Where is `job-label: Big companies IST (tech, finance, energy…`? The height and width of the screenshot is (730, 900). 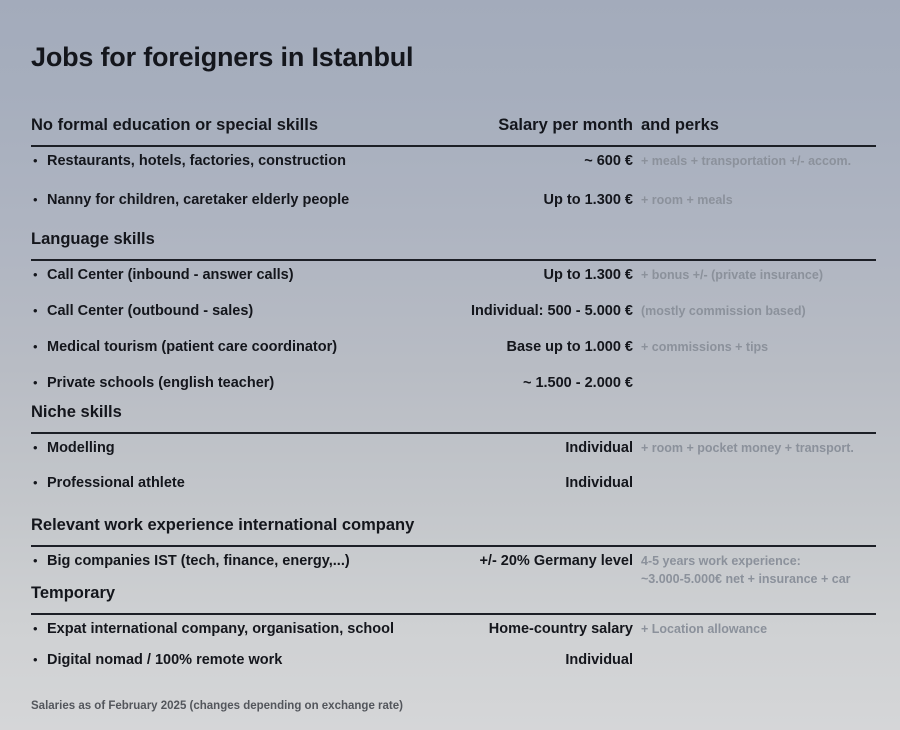 job-label: Big companies IST (tech, finance, energy… is located at coordinates (198, 561).